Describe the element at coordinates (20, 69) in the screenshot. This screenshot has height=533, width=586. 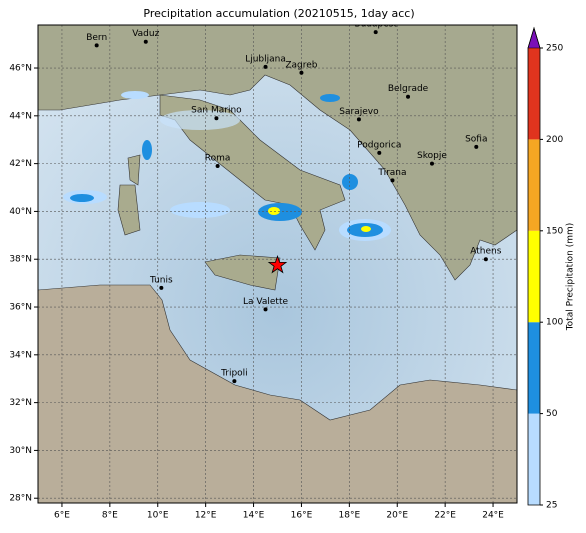
I see `y-tick-label: 46°N` at that location.